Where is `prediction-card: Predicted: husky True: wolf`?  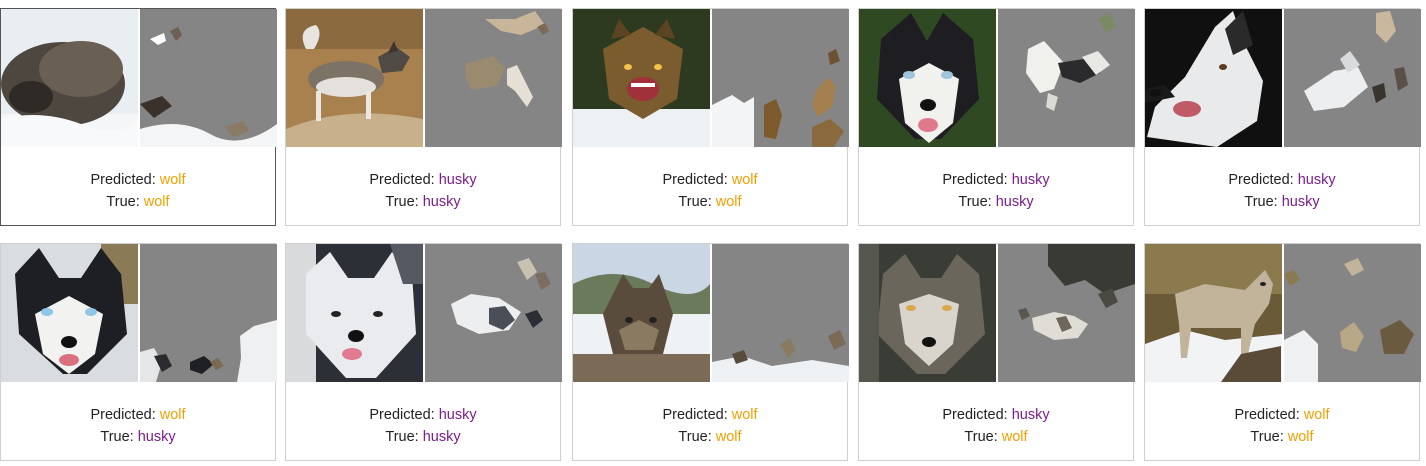
prediction-card: Predicted: husky True: wolf is located at coordinates (996, 352).